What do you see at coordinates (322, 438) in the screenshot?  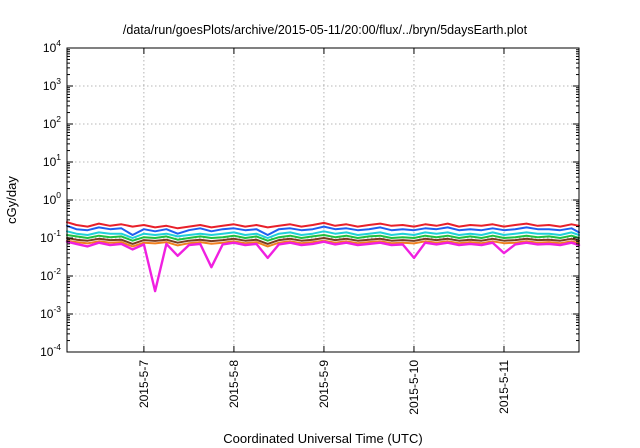 I see `x-axis-label: Coordinated Universal Time (UTC)` at bounding box center [322, 438].